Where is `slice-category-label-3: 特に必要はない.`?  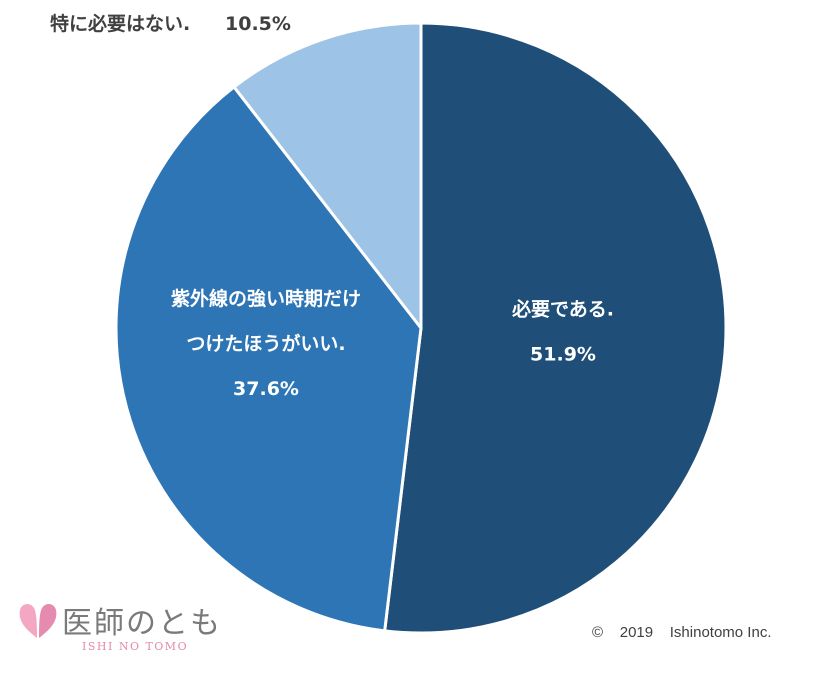 slice-category-label-3: 特に必要はない. is located at coordinates (120, 23).